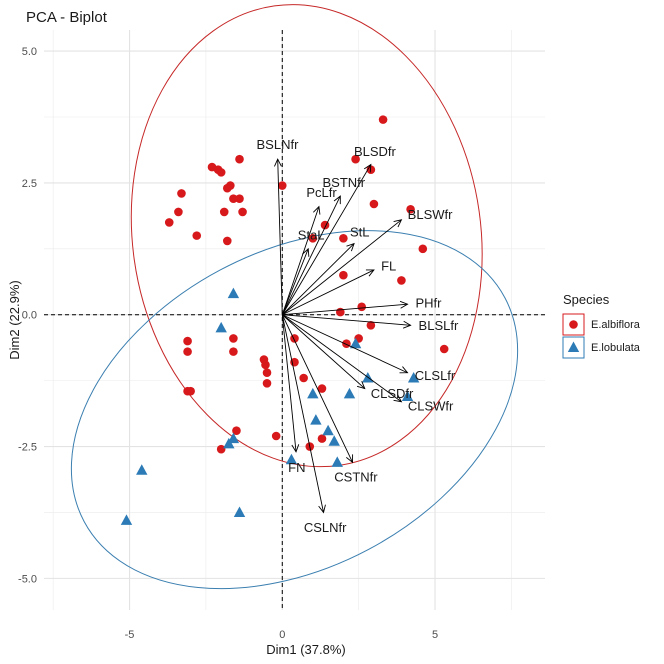 The image size is (664, 664). Describe the element at coordinates (573, 324) in the screenshot. I see `legend-key-box-e-albiflora` at that location.